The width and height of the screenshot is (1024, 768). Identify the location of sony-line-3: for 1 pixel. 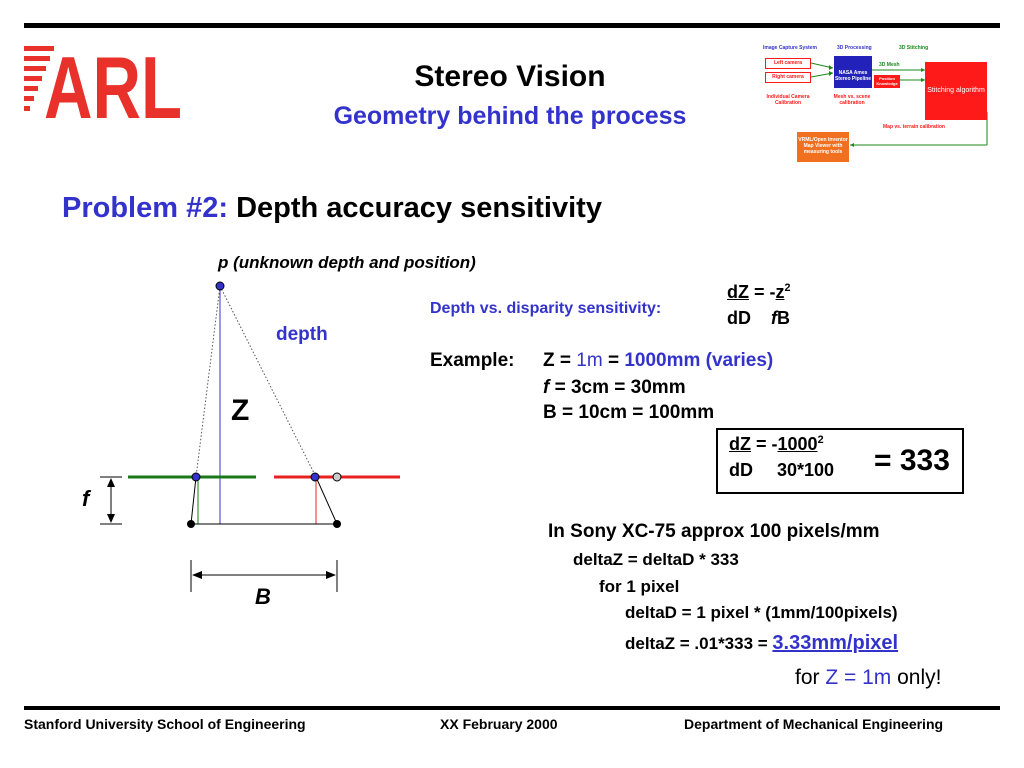
(639, 586).